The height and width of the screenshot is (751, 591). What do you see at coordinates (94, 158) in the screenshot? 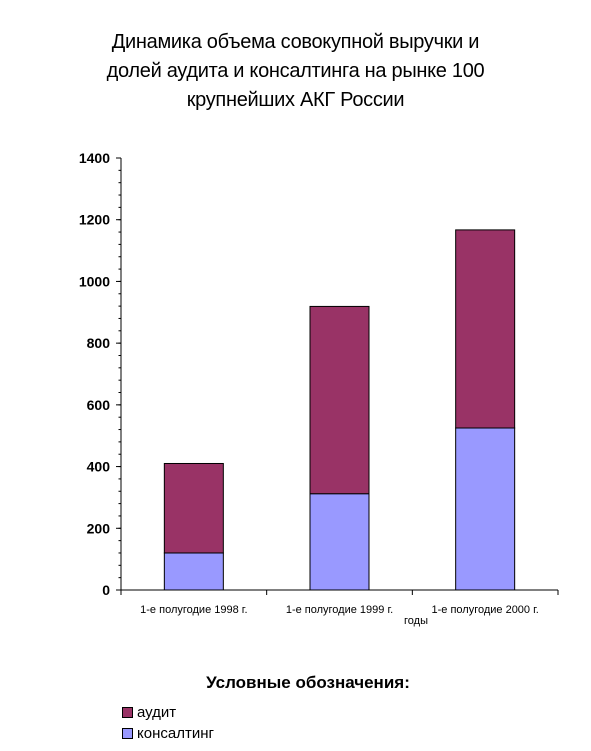
I see `y-tick-label: 1400` at bounding box center [94, 158].